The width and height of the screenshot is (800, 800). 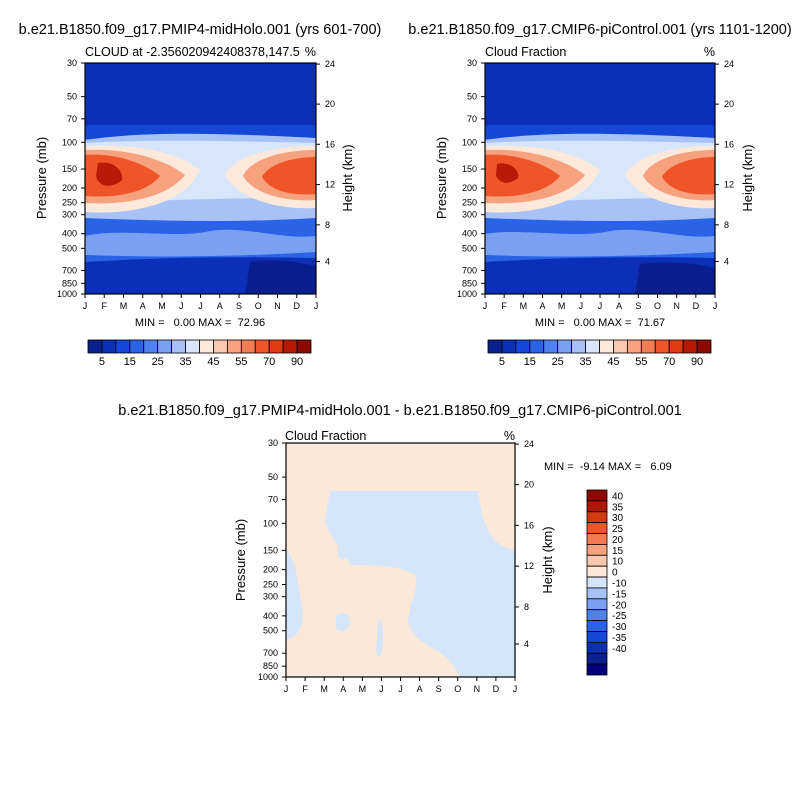 I want to click on panel-2-field-upper, so click(x=600, y=97).